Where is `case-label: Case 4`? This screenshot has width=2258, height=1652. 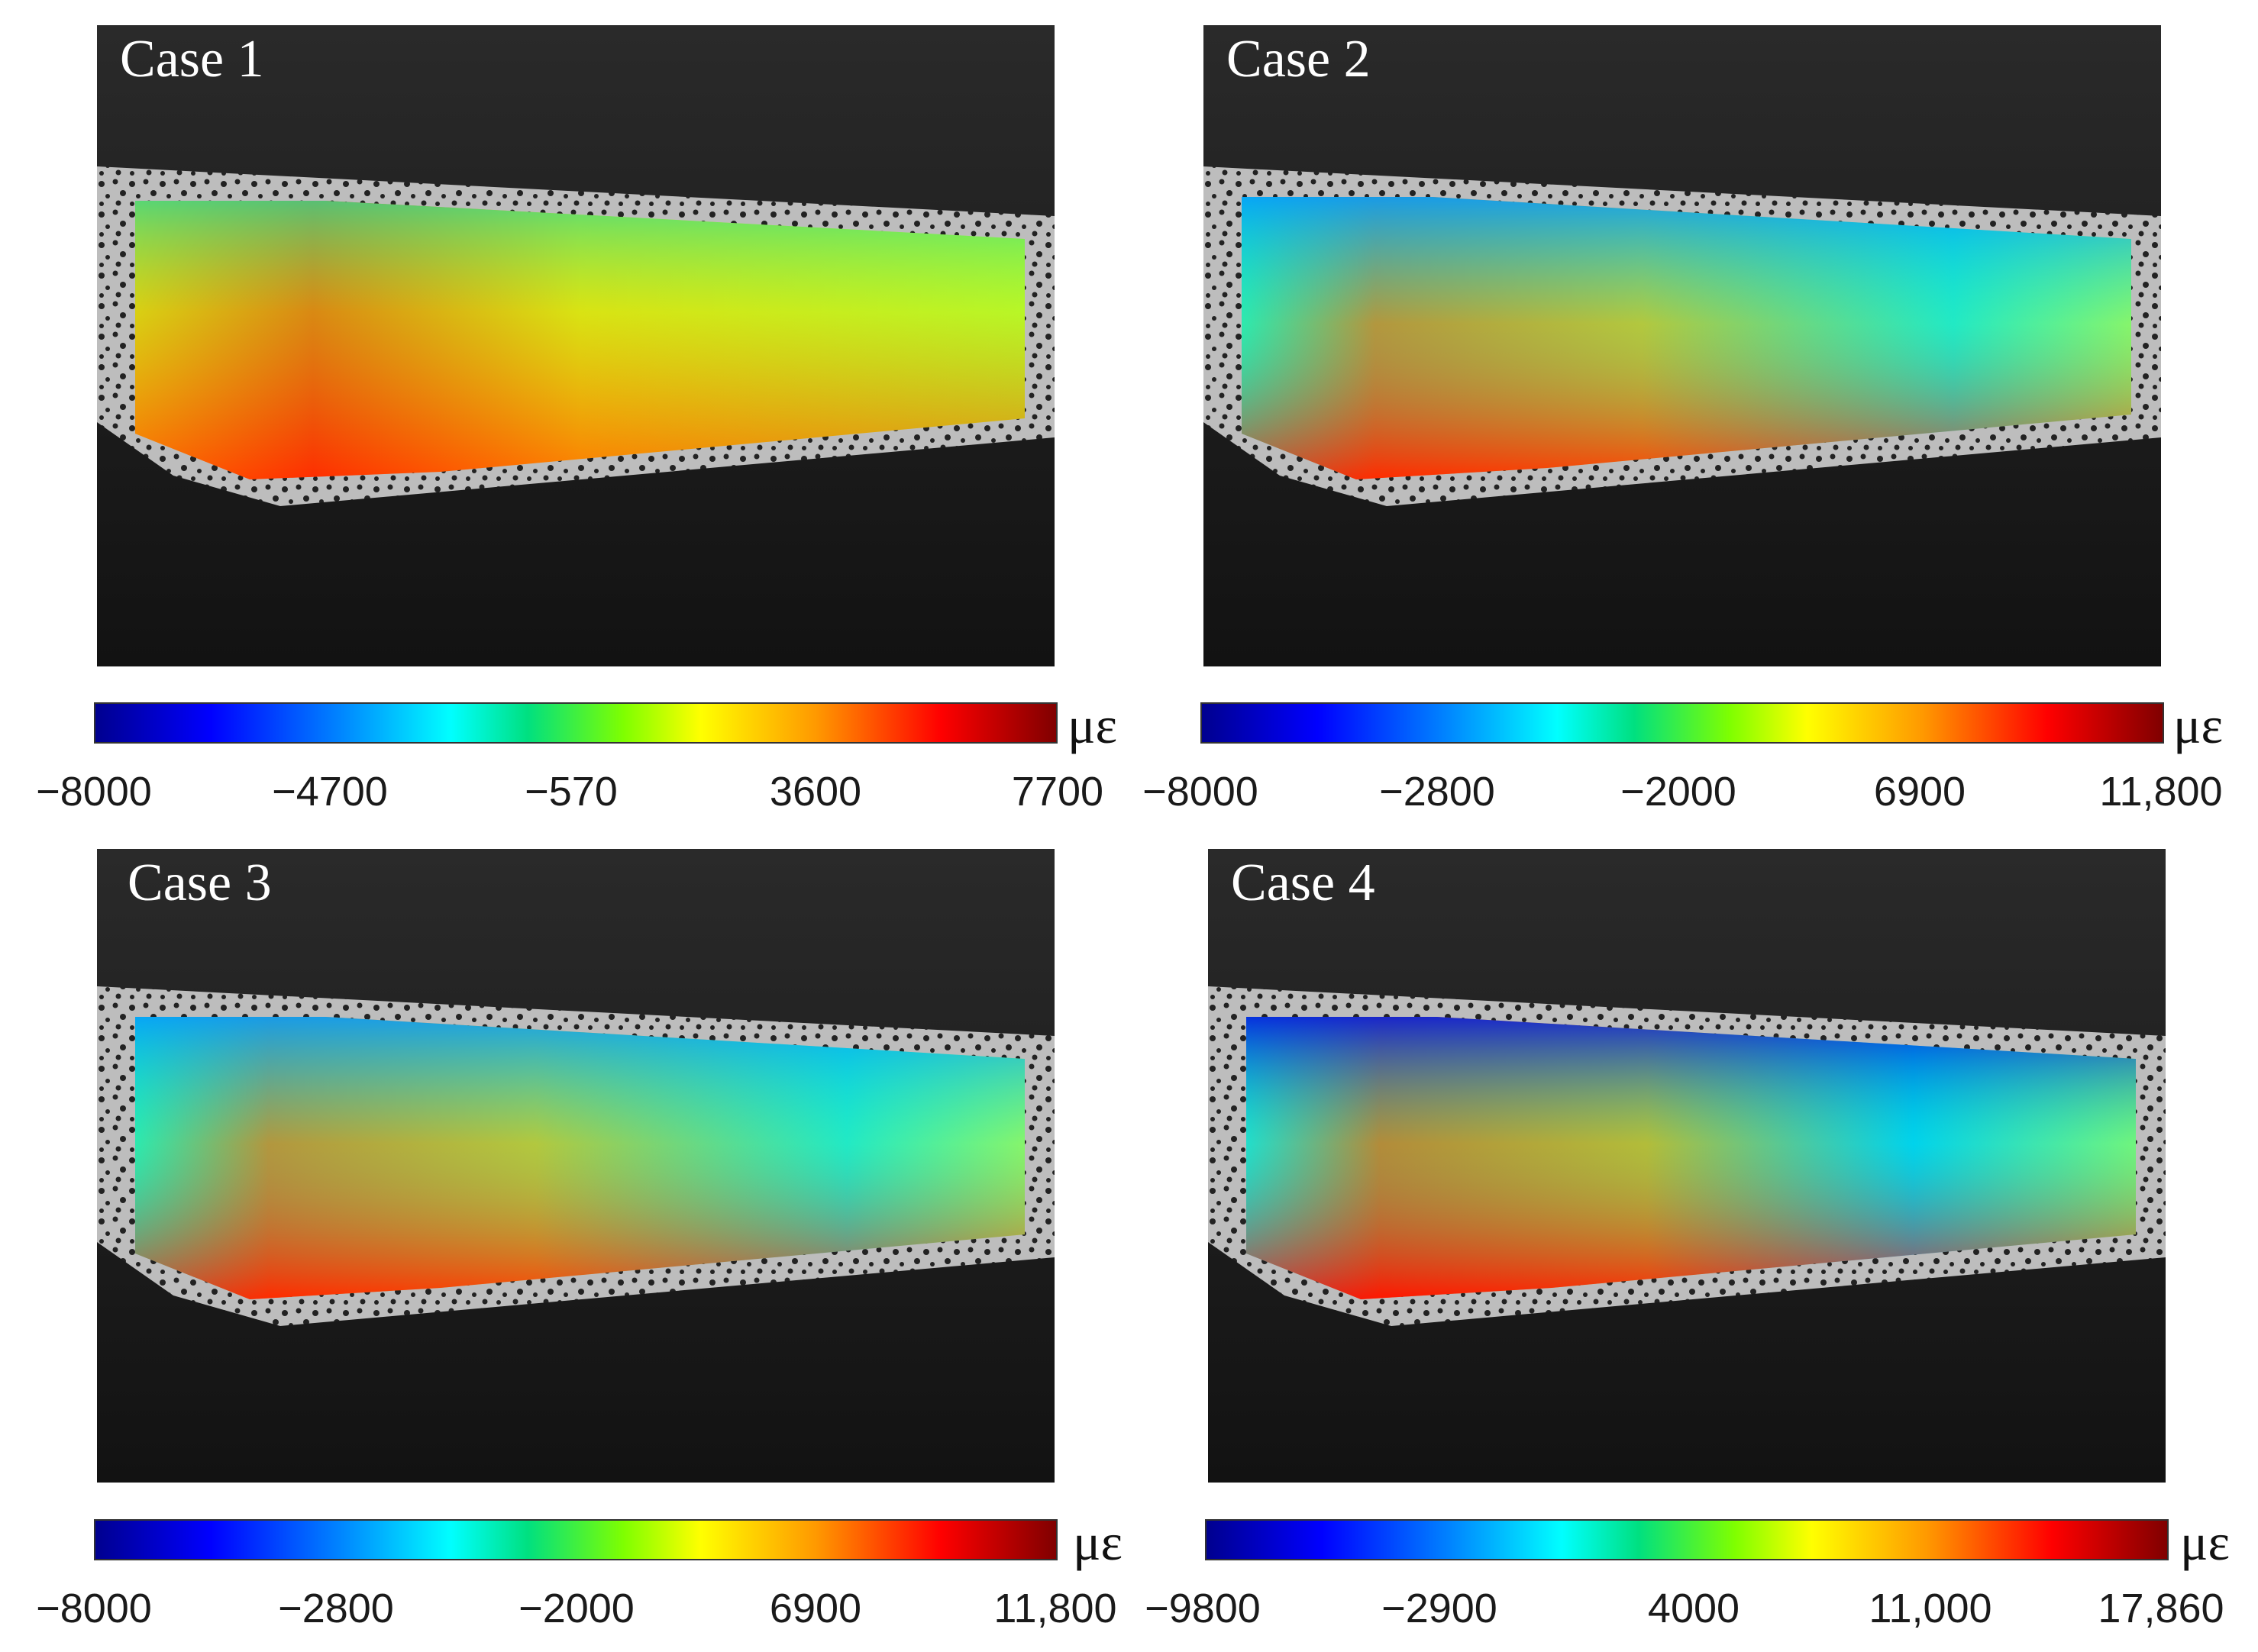
case-label: Case 4 is located at coordinates (1303, 882).